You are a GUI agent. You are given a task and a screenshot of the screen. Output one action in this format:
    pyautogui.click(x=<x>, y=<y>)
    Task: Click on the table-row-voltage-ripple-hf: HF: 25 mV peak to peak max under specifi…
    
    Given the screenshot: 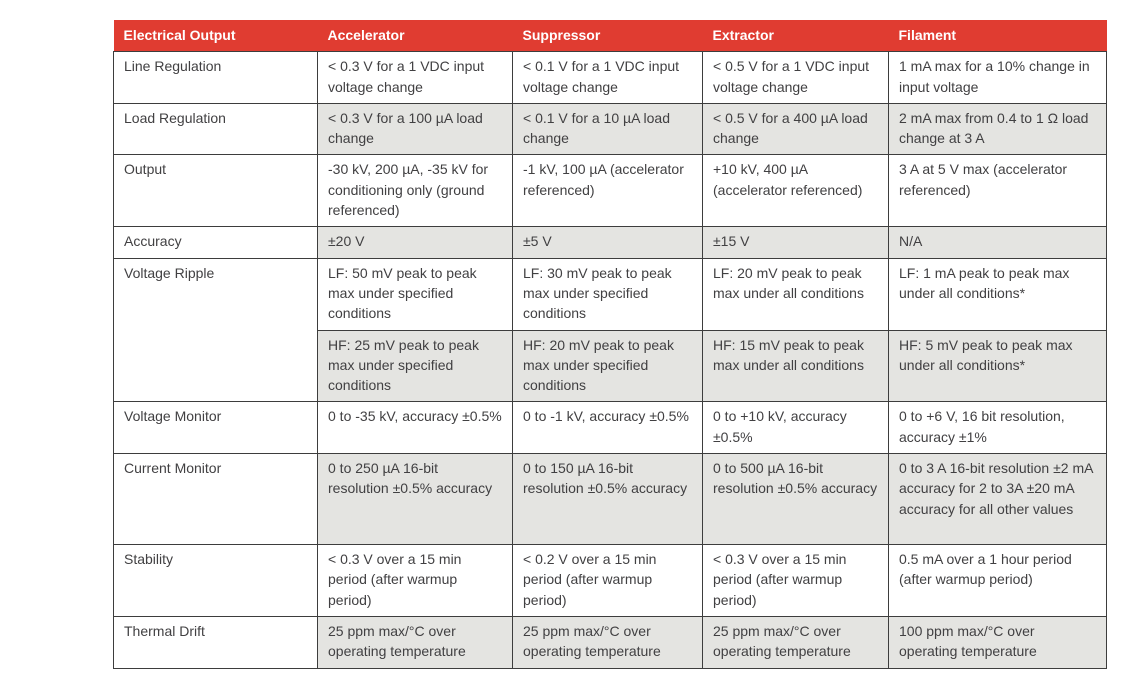 What is the action you would take?
    pyautogui.click(x=610, y=366)
    